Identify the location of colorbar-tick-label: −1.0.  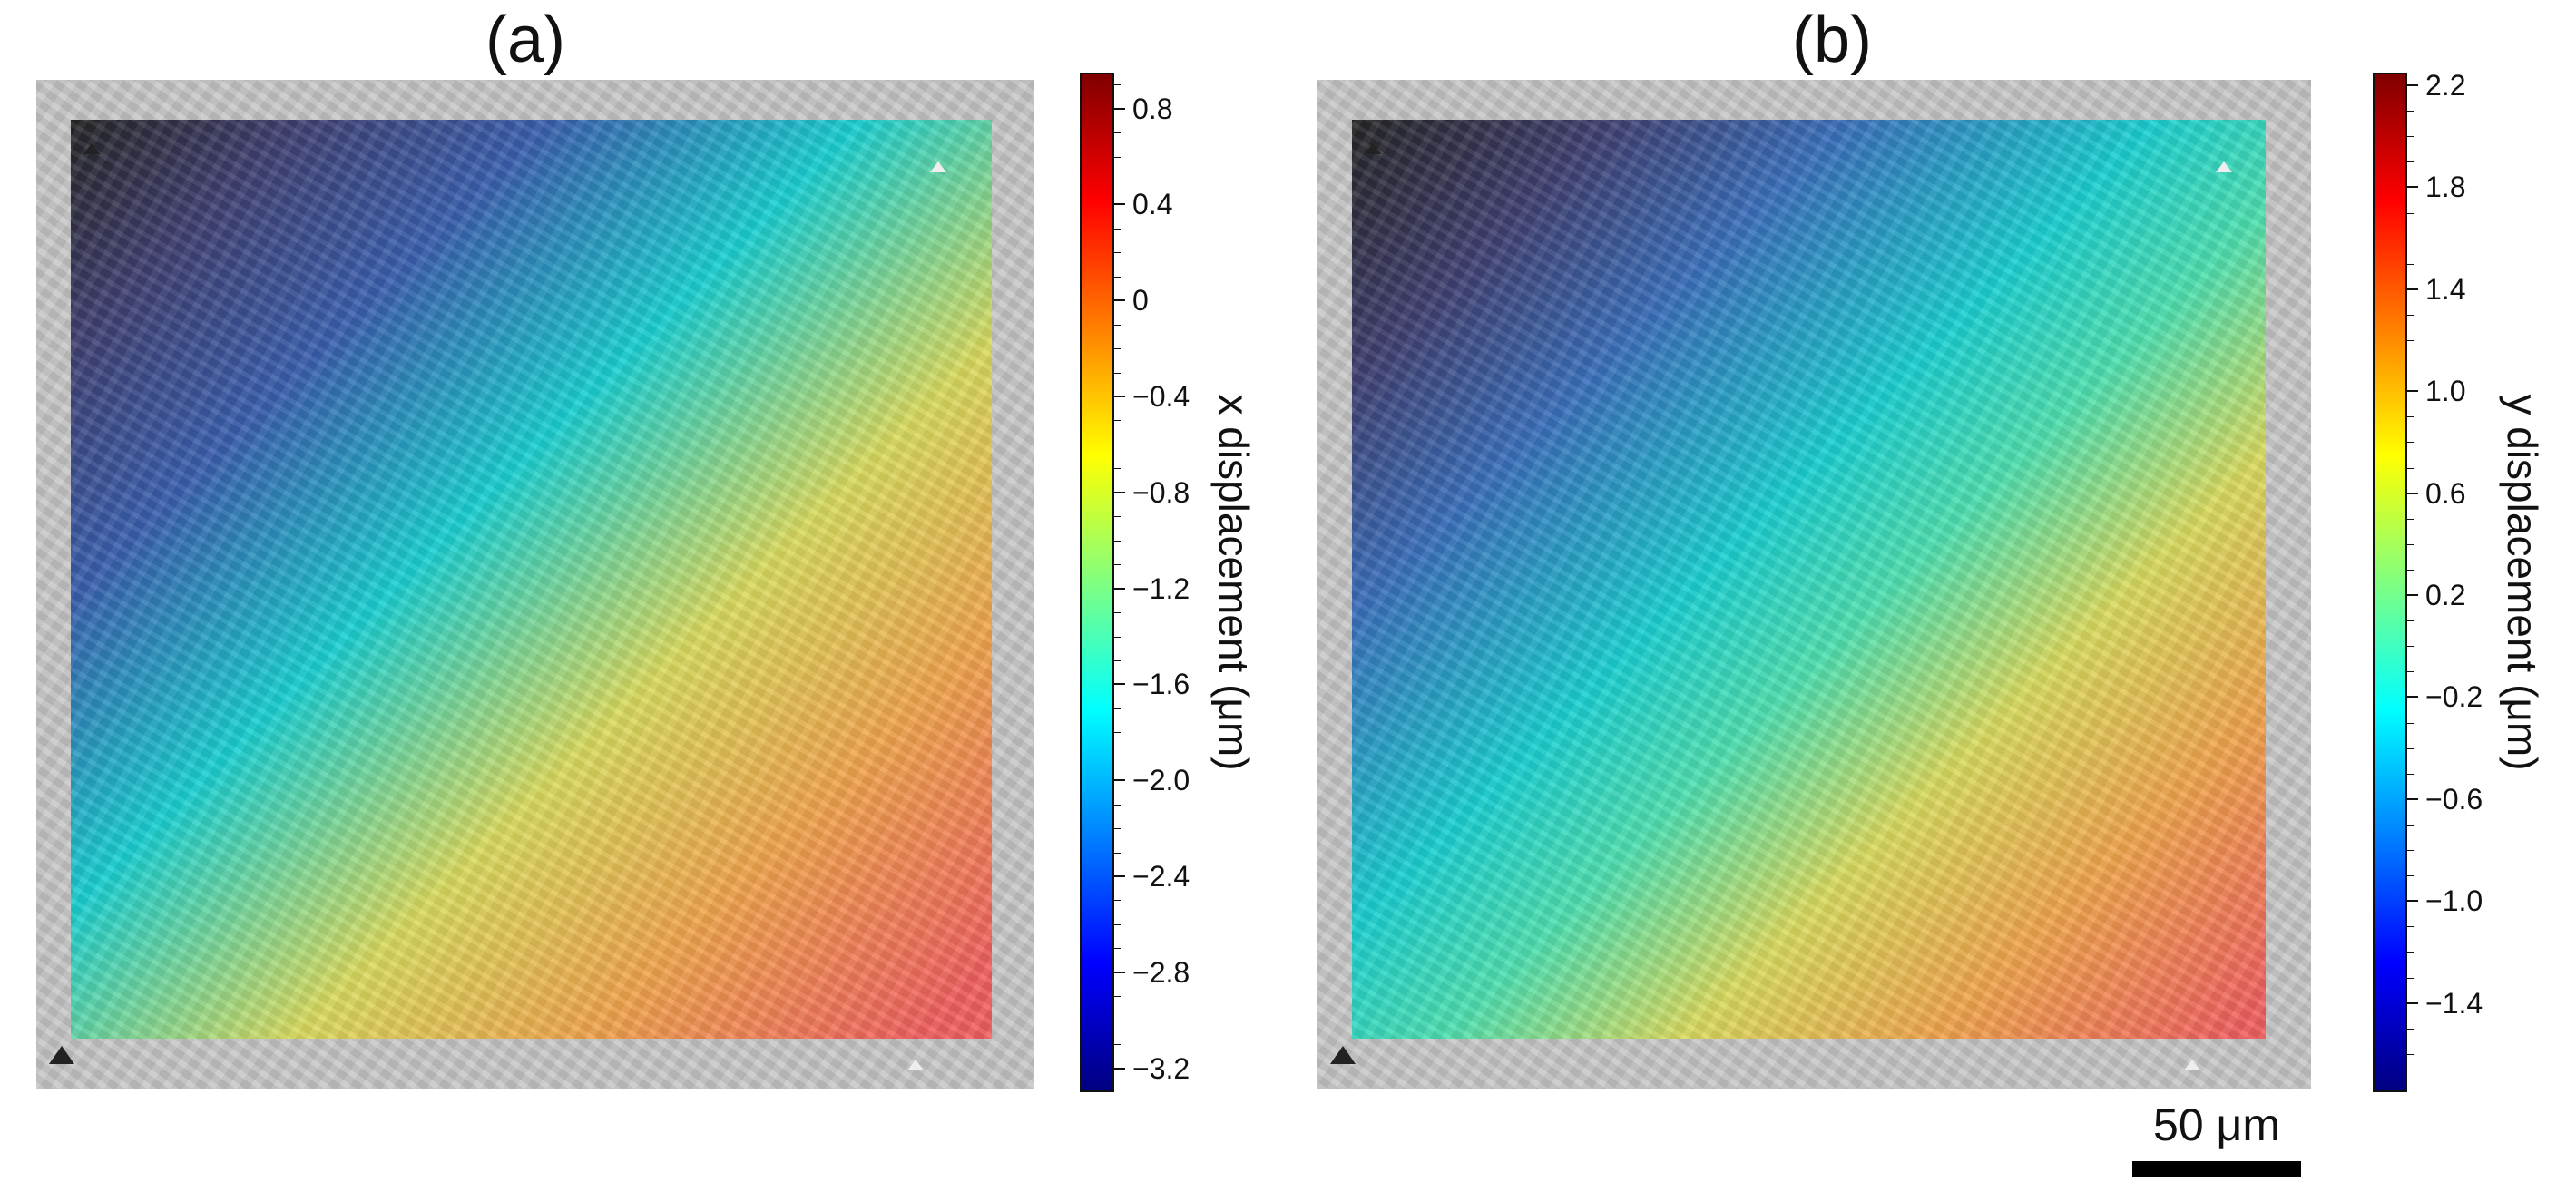
(2454, 901).